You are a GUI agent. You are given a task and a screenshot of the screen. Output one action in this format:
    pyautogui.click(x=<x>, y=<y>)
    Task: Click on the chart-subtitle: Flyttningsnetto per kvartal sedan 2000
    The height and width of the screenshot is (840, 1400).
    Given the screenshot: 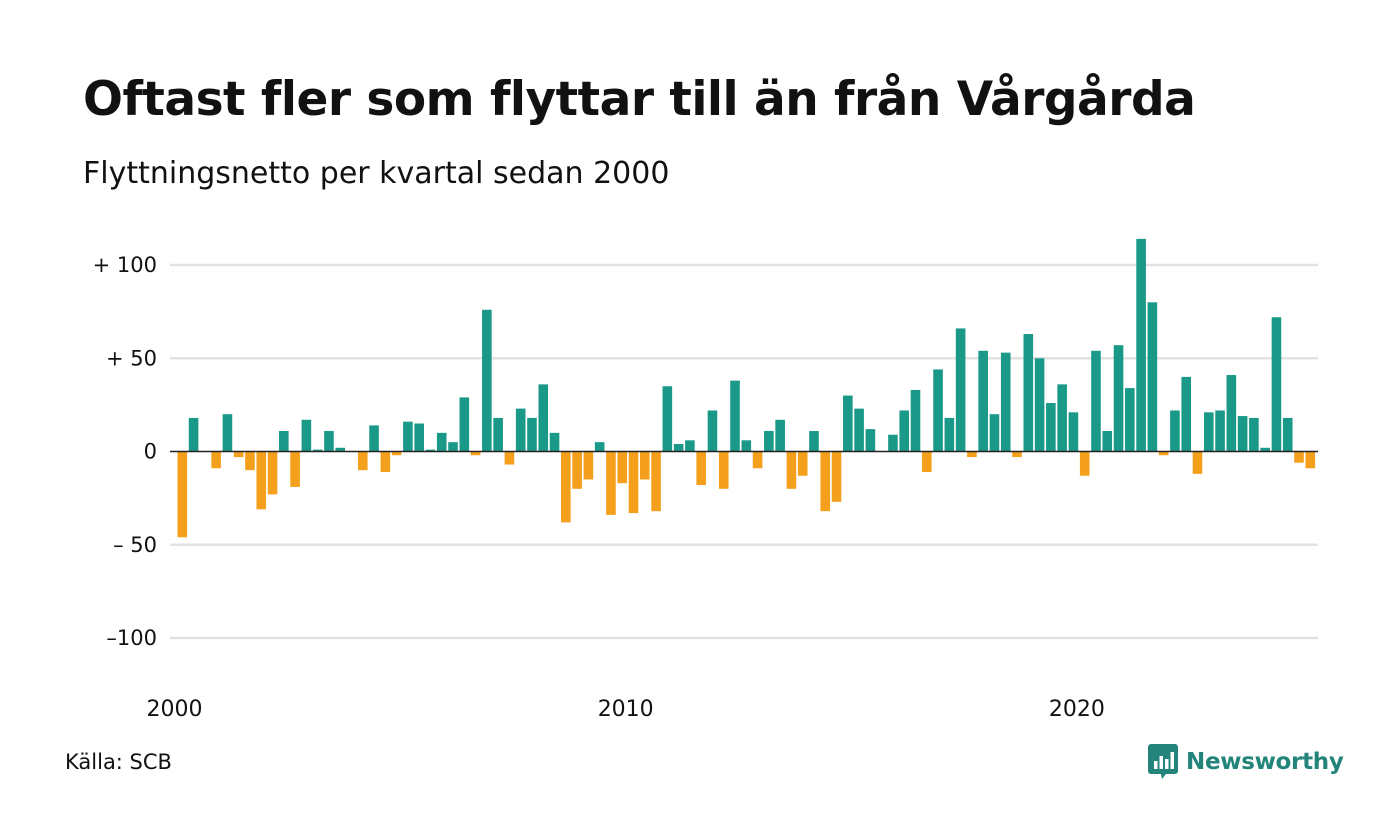 What is the action you would take?
    pyautogui.click(x=376, y=173)
    